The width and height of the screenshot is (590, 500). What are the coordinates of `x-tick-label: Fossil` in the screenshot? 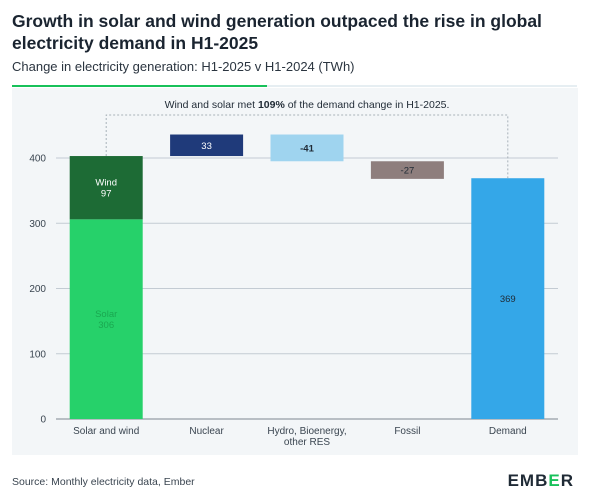 It's located at (407, 431).